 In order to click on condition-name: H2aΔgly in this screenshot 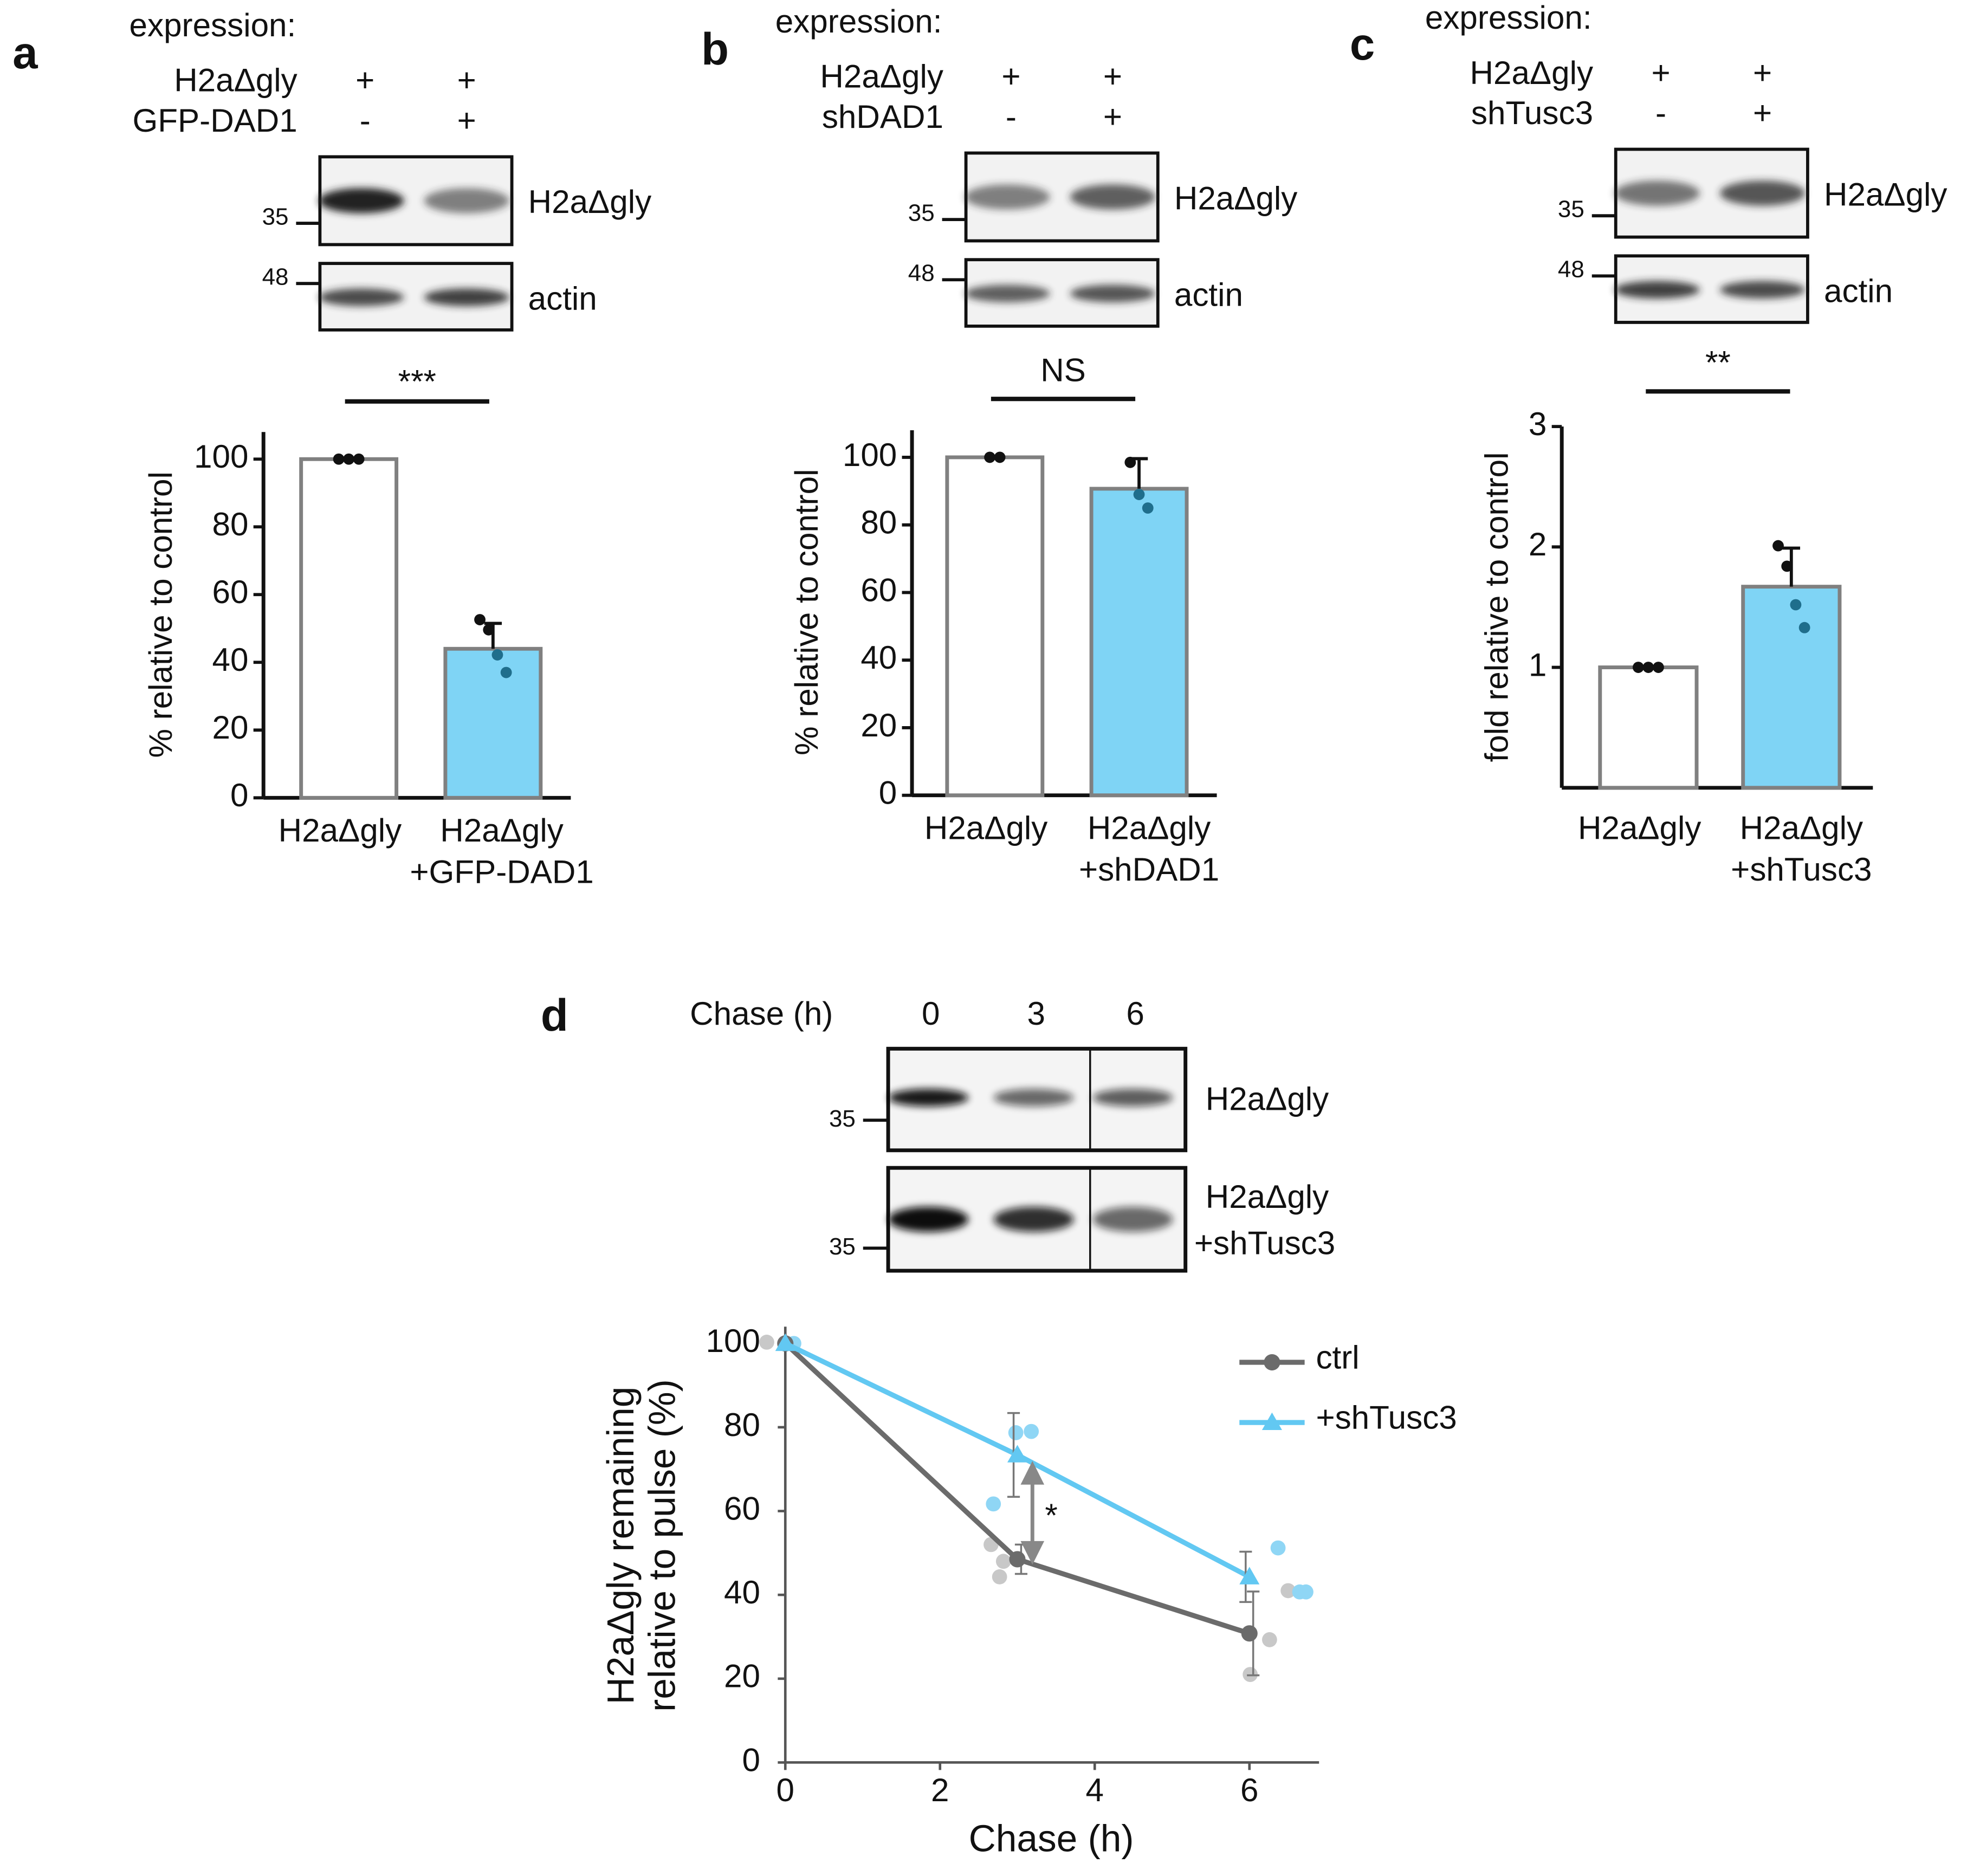, I will do `click(235, 80)`.